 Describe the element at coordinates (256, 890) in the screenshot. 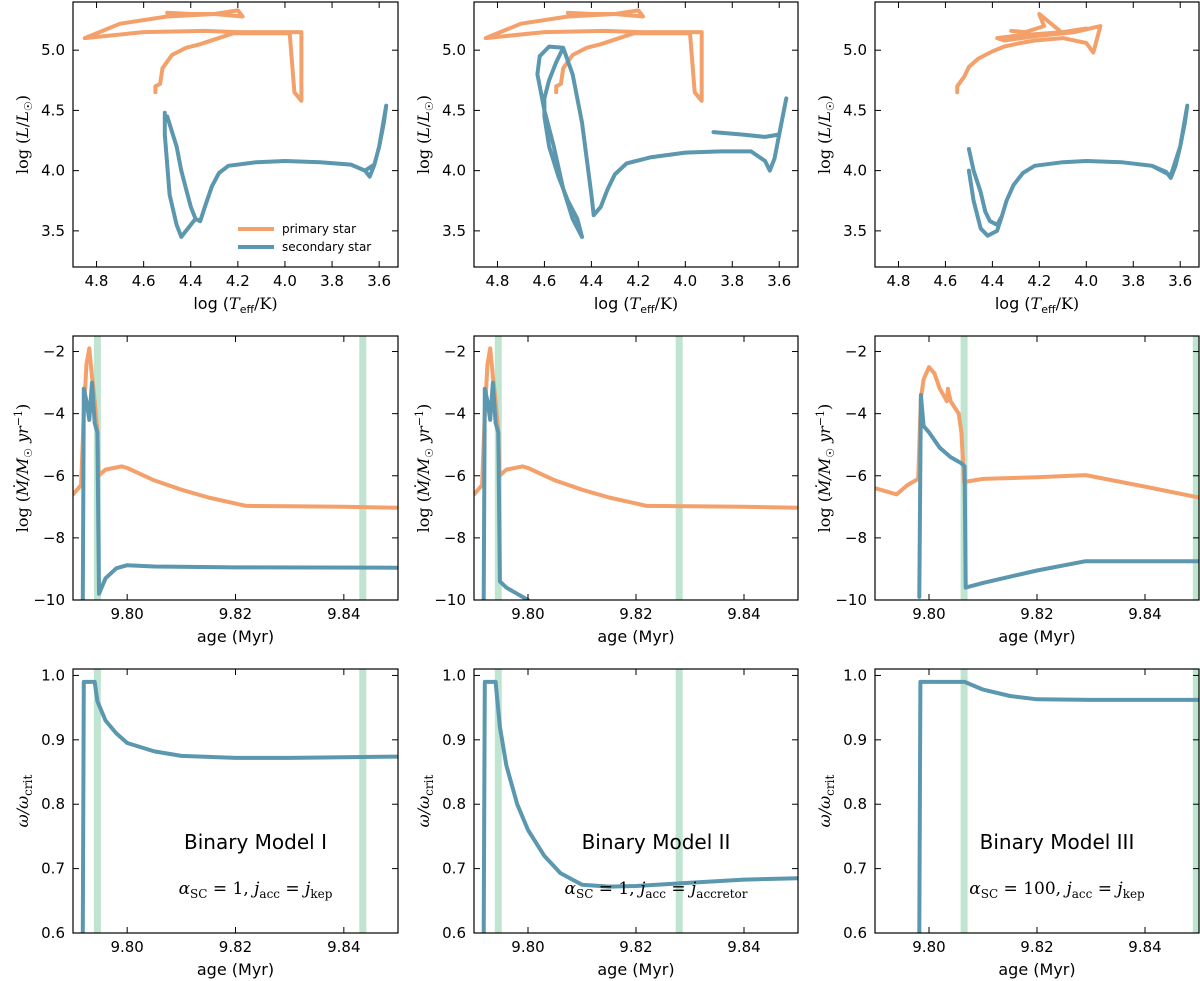

I see `model-parameters: αSC = 1, jacc = jkep` at that location.